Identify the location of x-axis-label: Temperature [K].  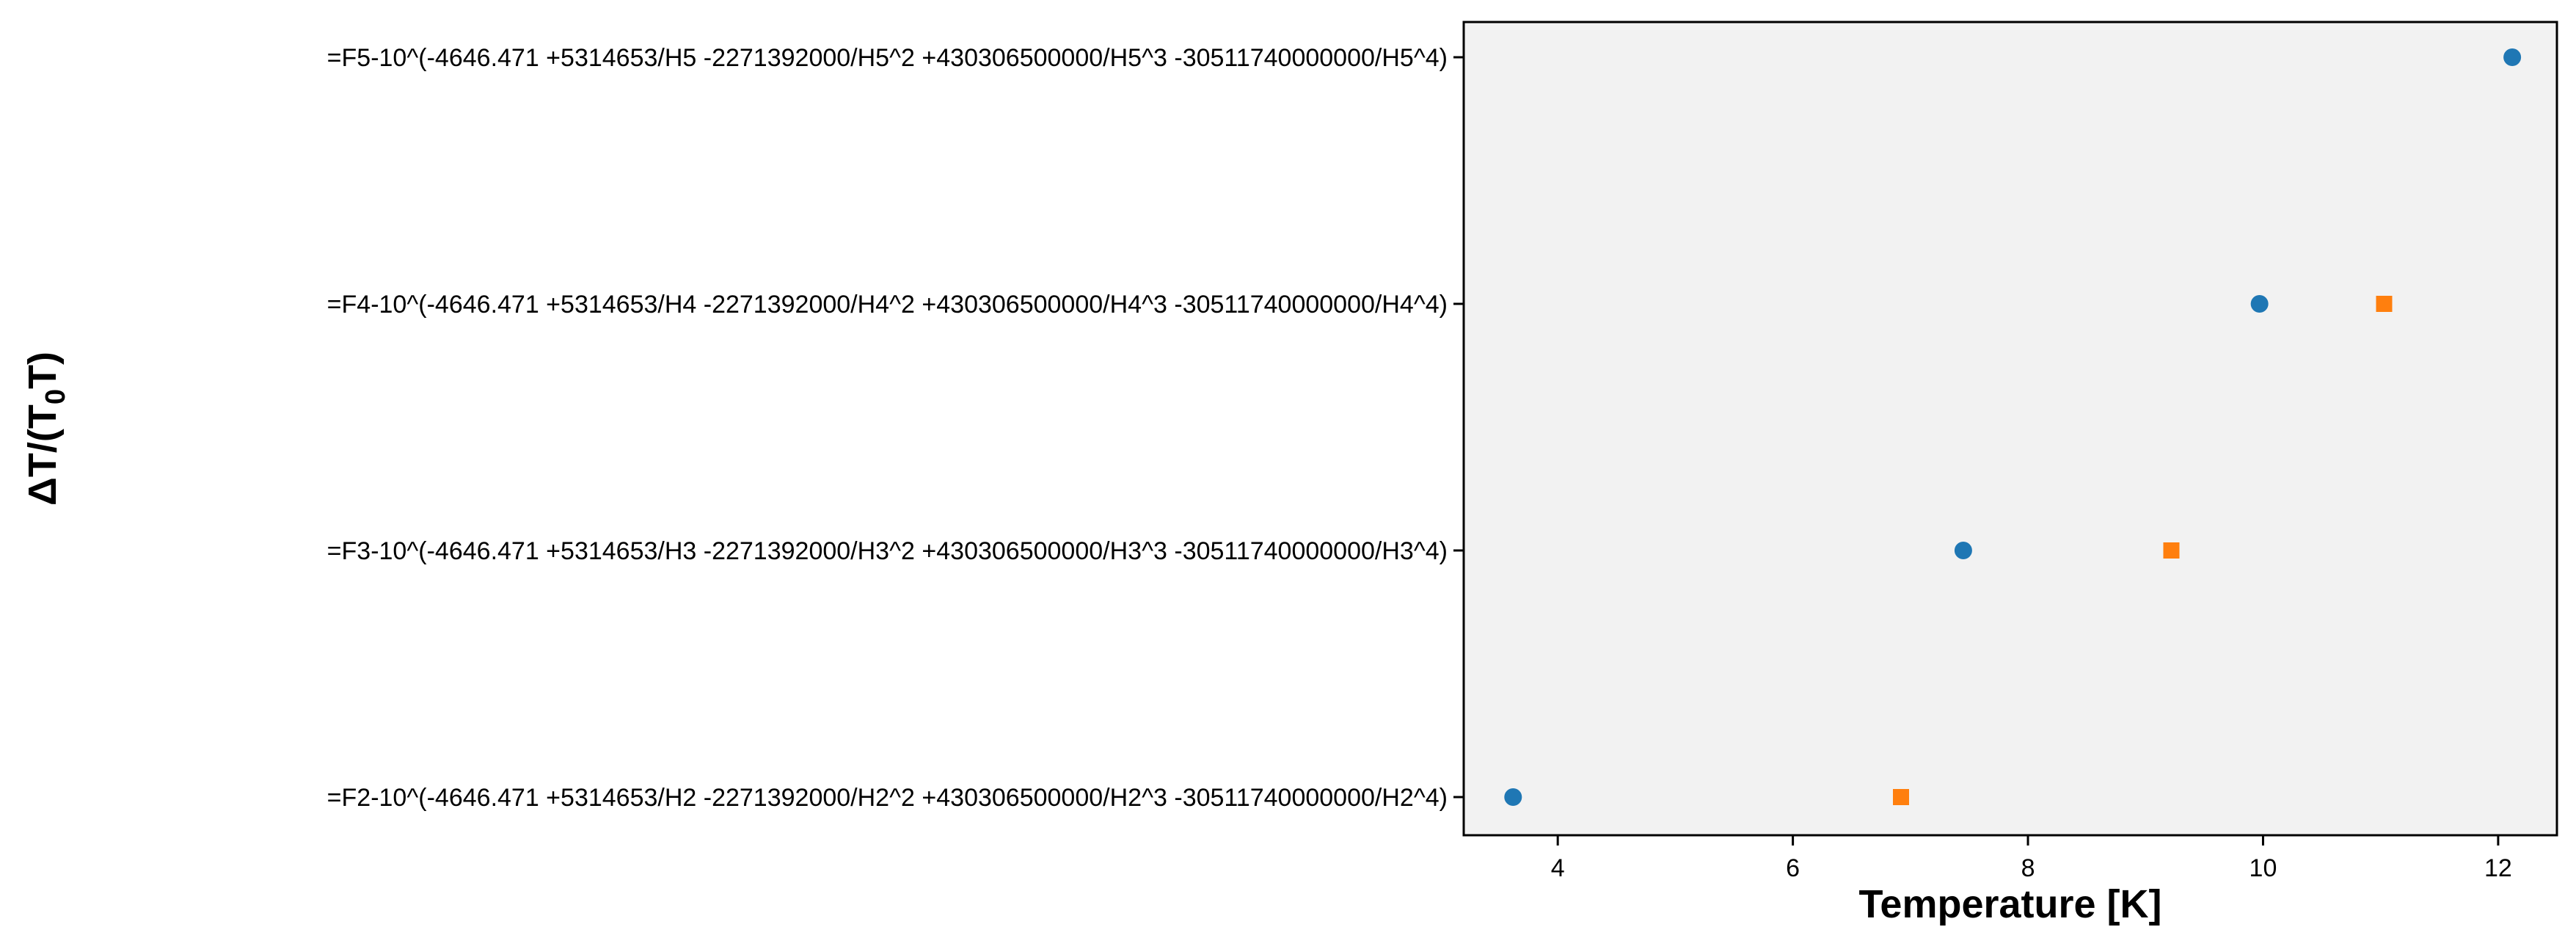
(2010, 904).